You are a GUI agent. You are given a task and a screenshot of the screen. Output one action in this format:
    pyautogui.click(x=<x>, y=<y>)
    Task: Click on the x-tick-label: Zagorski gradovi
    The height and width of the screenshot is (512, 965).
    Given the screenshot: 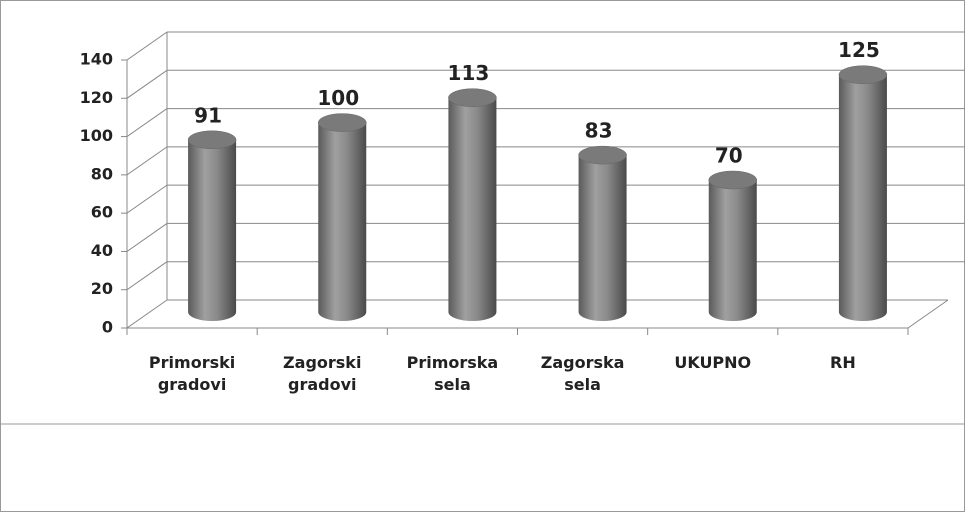 What is the action you would take?
    pyautogui.click(x=322, y=373)
    